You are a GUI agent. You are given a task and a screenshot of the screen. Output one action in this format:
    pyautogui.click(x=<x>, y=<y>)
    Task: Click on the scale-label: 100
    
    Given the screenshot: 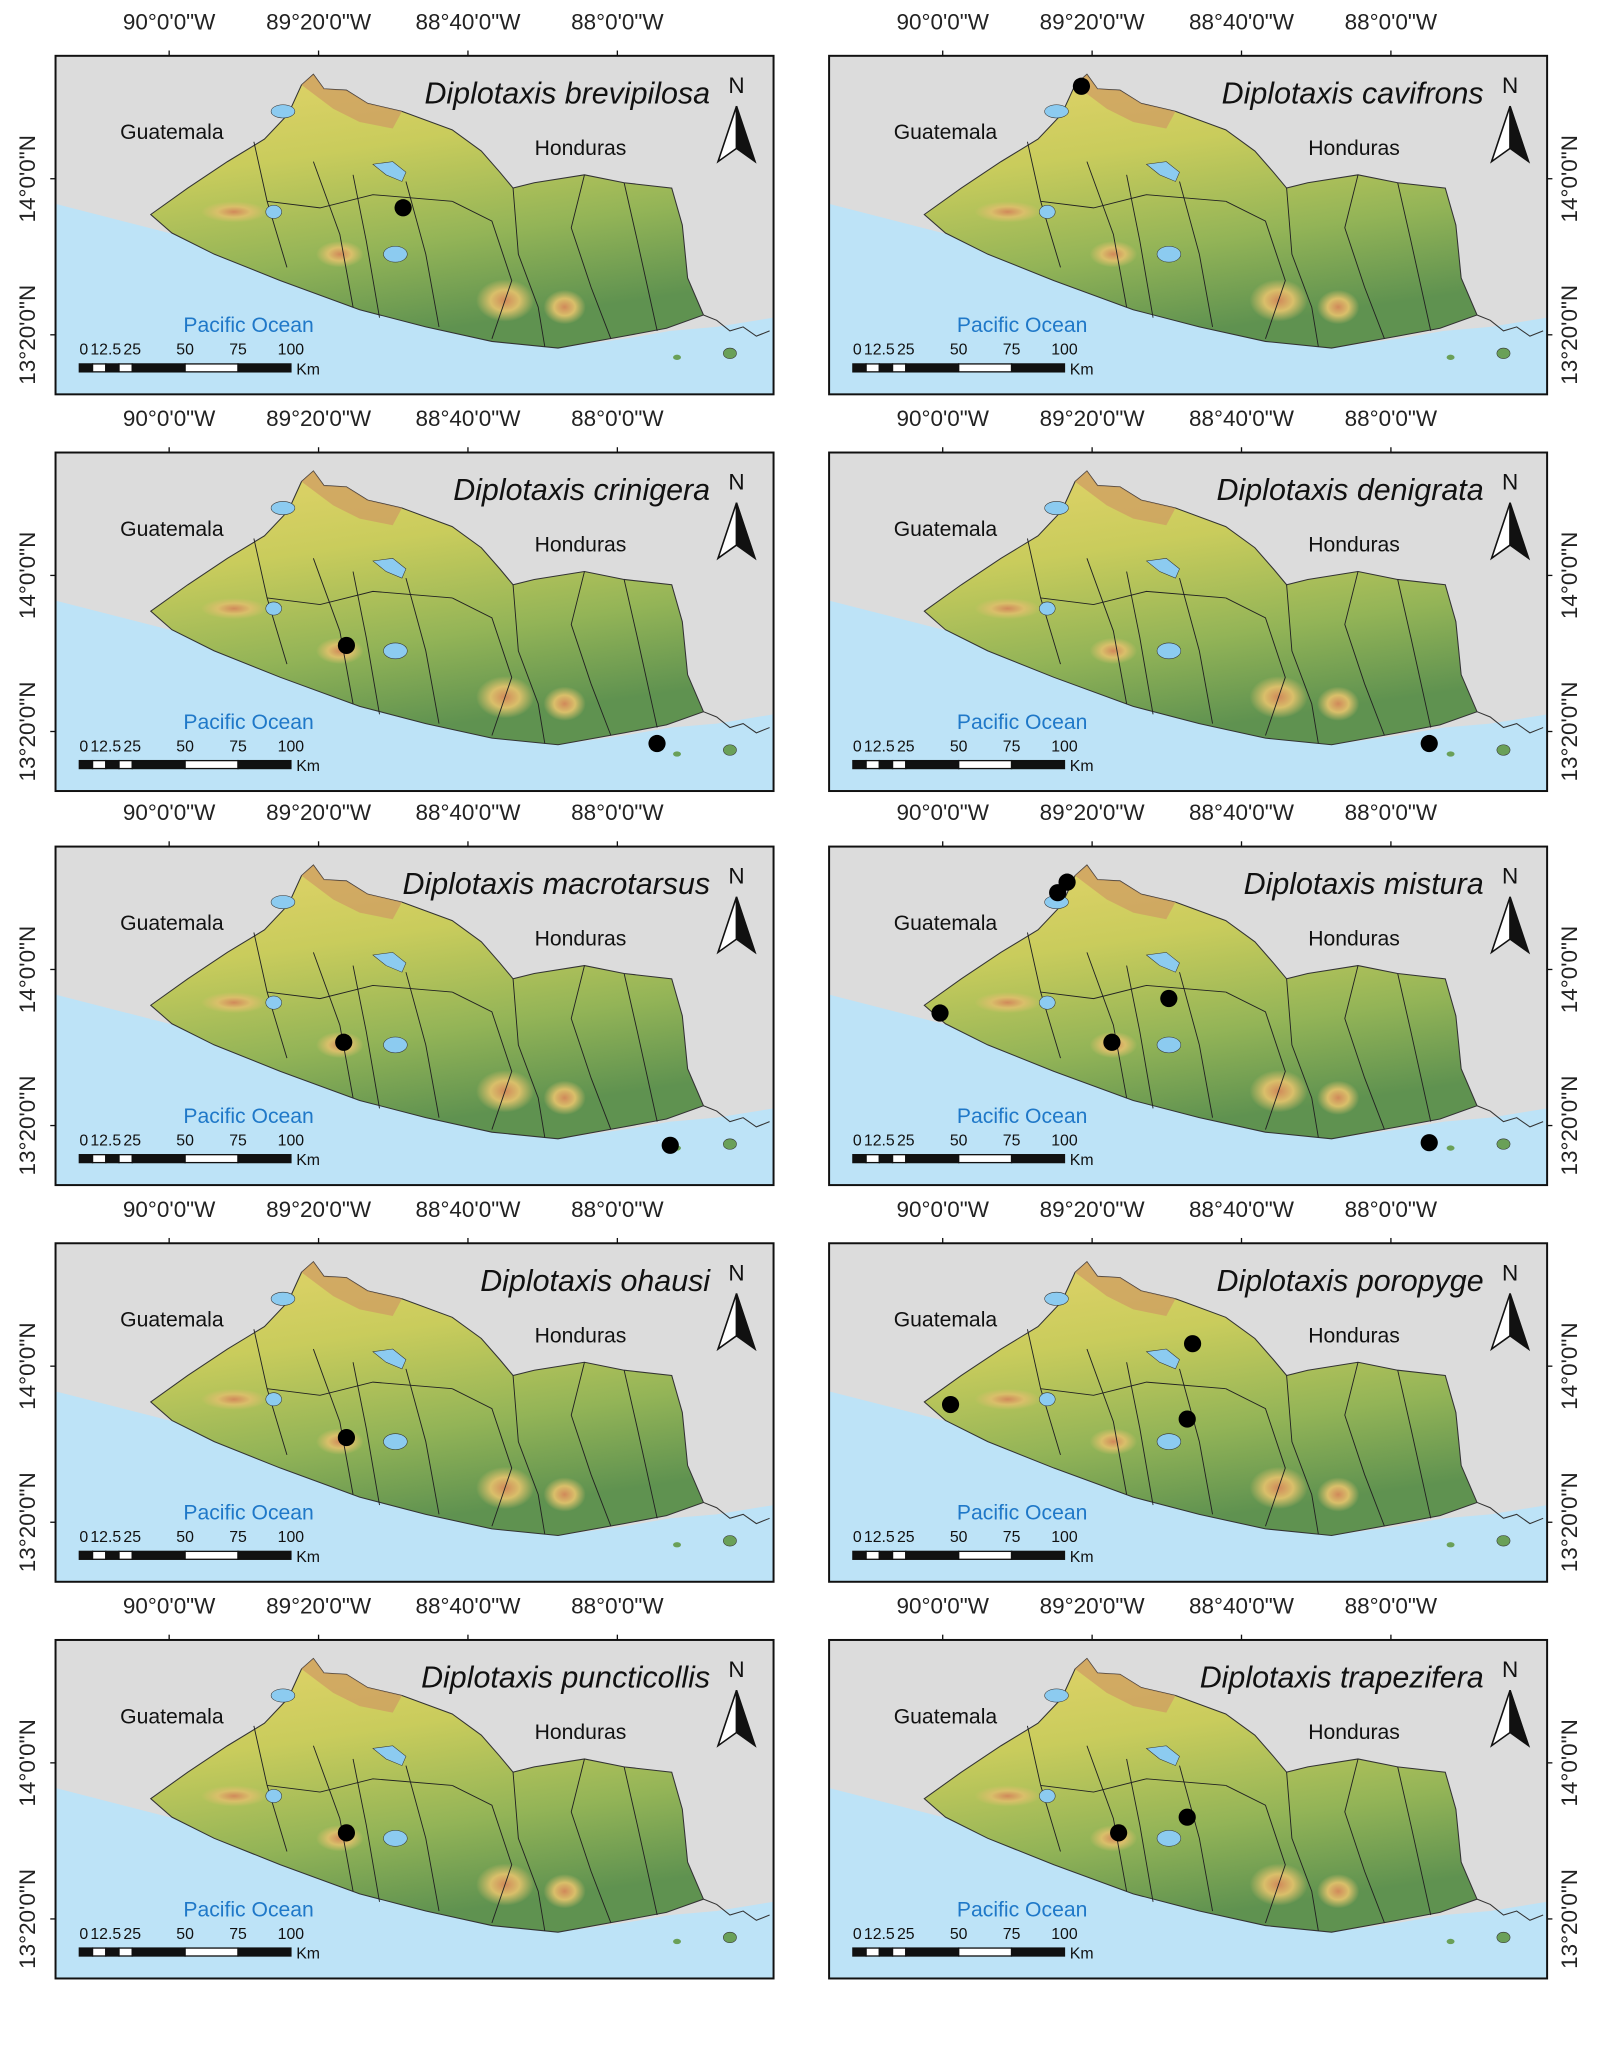 What is the action you would take?
    pyautogui.click(x=291, y=1140)
    